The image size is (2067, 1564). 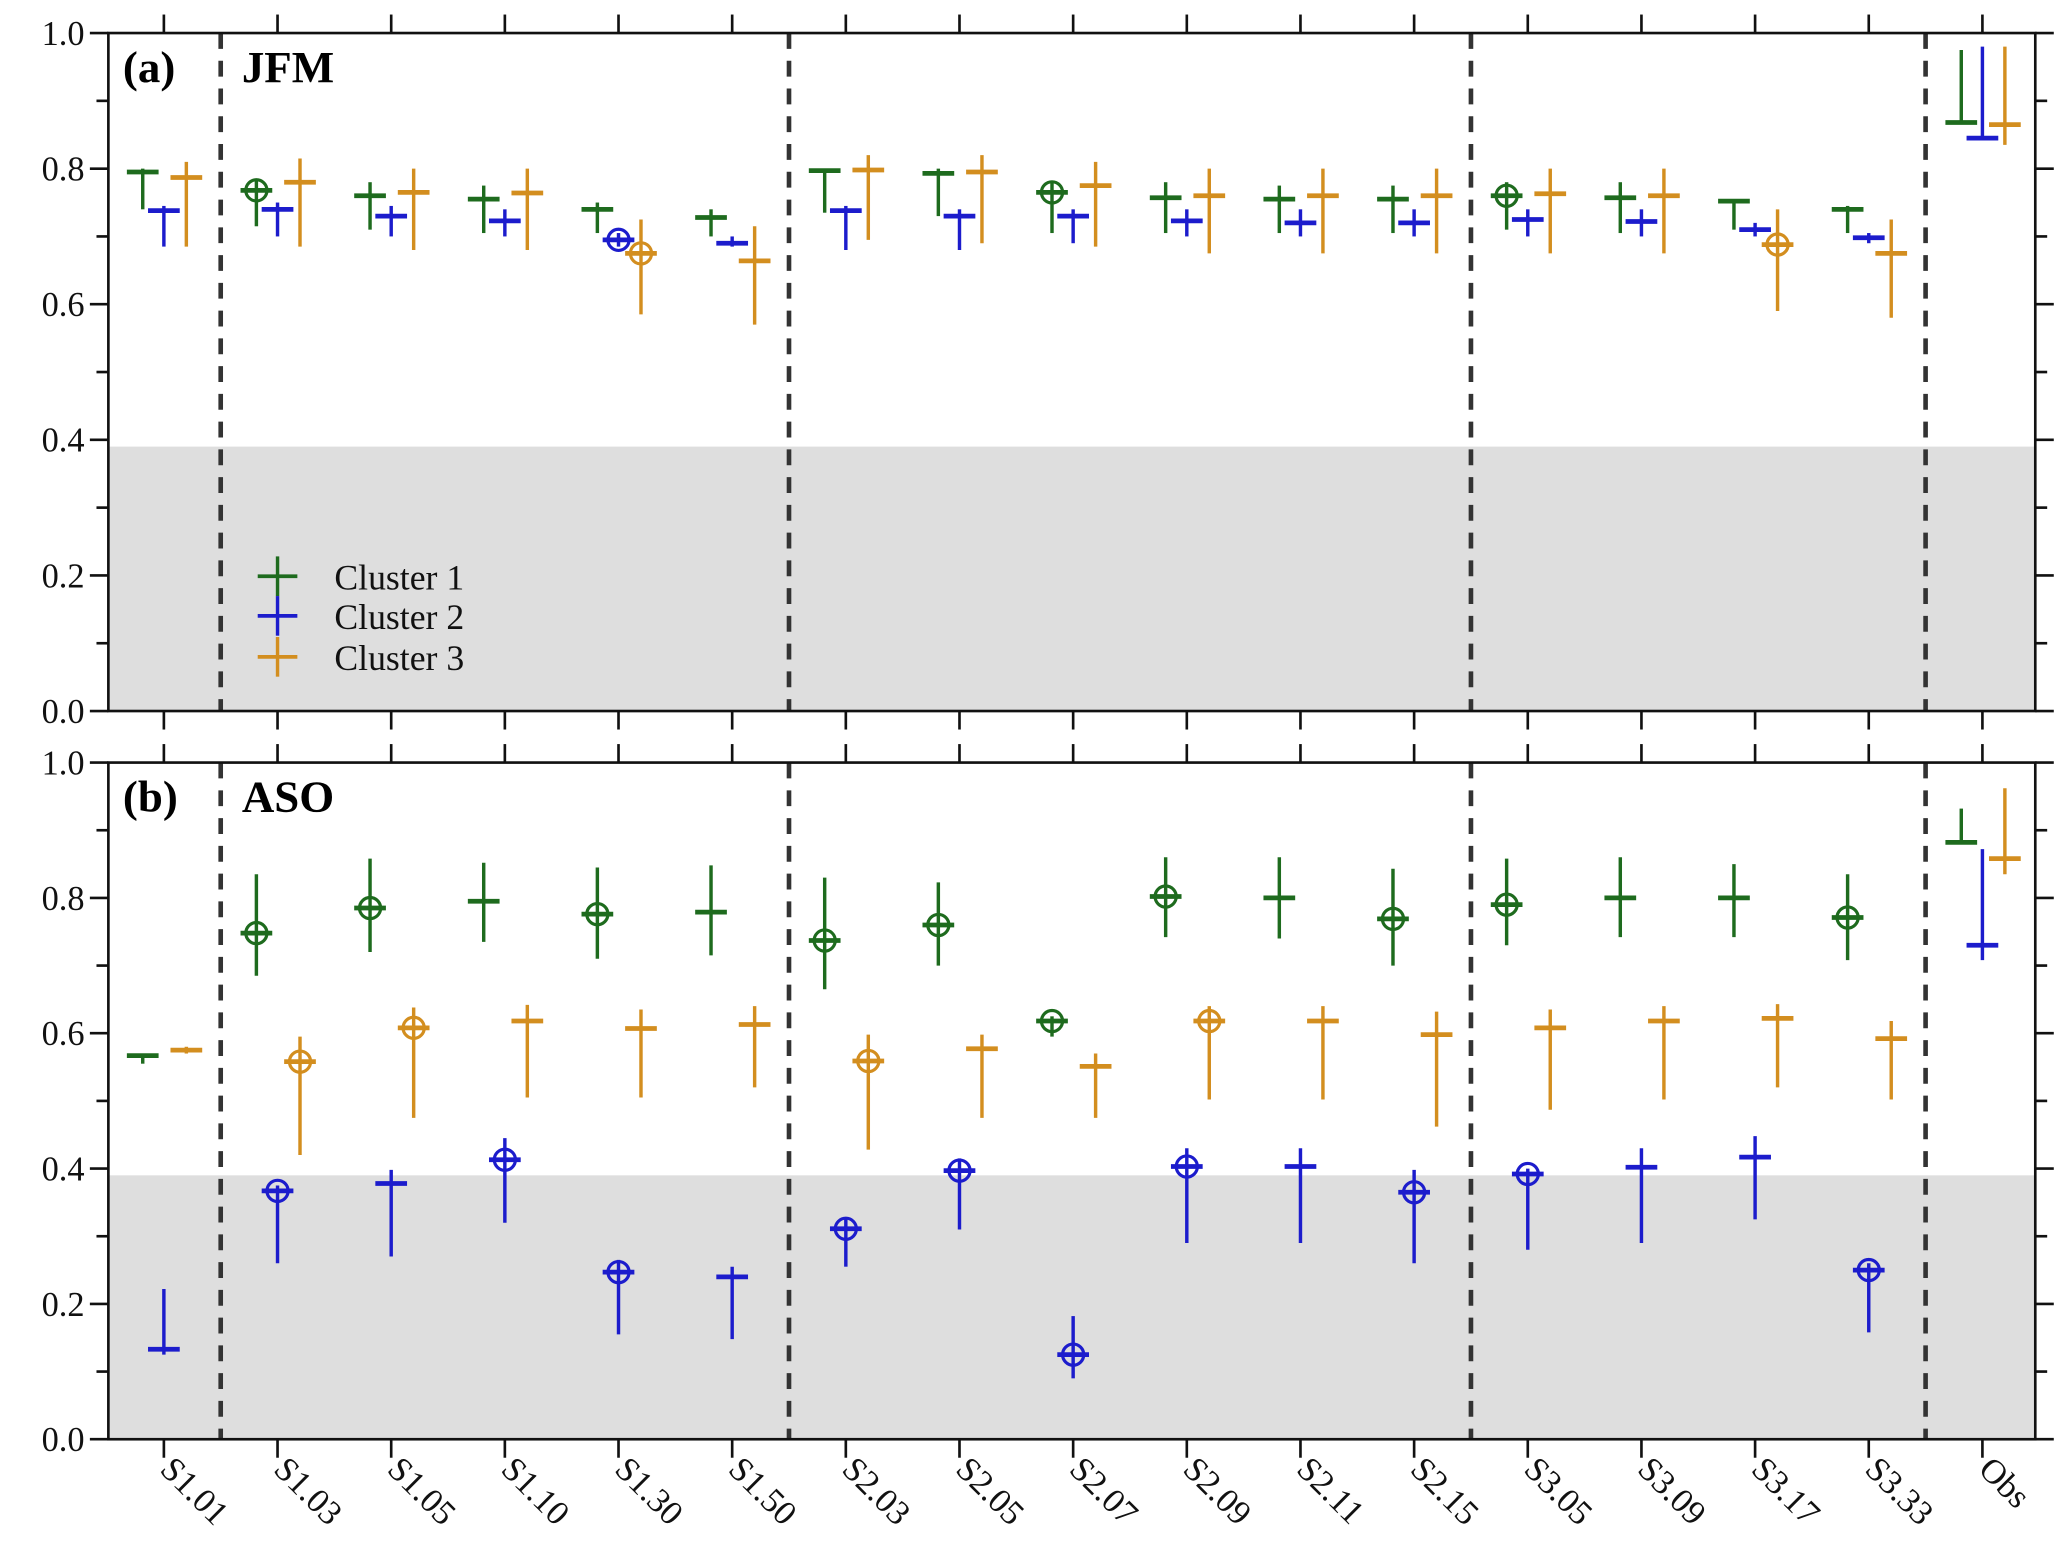 I want to click on panel-letter: (a), so click(x=149, y=67).